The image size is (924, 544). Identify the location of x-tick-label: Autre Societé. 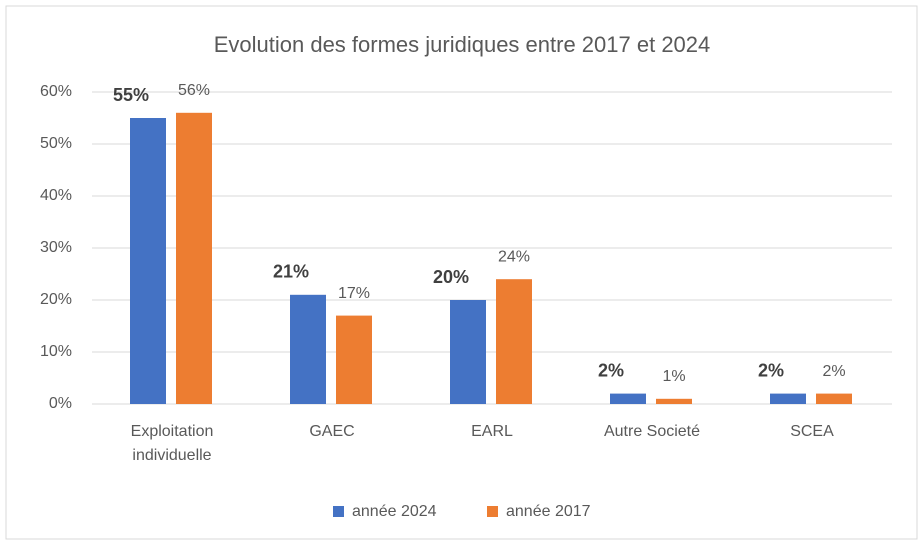
(652, 431).